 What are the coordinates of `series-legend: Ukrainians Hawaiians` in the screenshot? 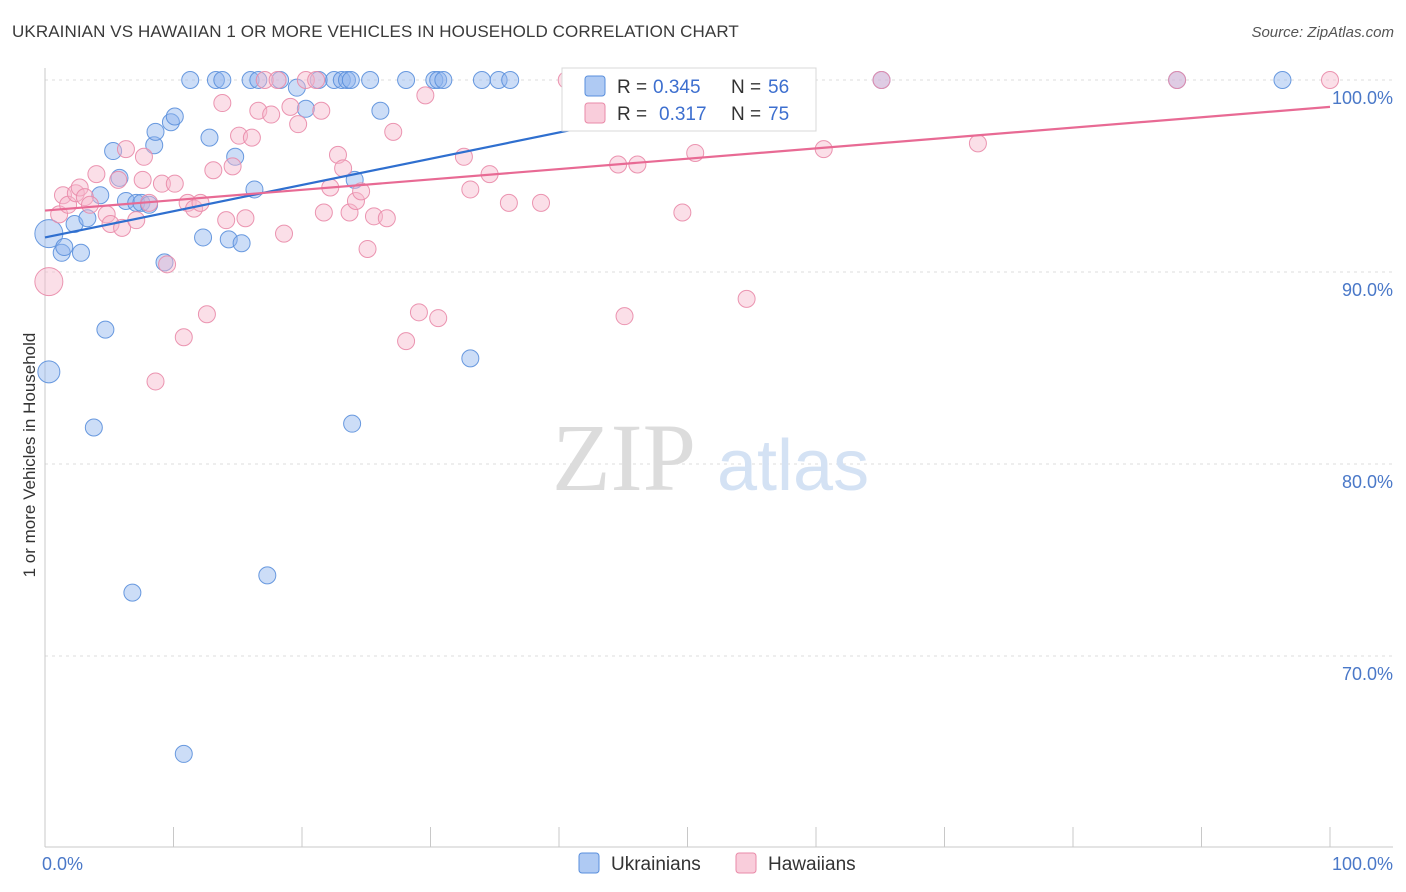 It's located at (717, 863).